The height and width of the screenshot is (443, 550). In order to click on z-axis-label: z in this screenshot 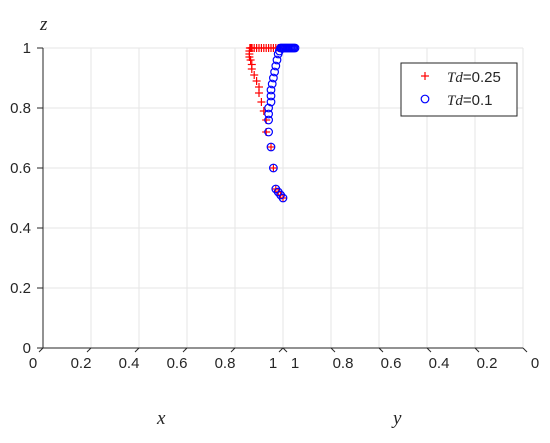, I will do `click(43, 24)`.